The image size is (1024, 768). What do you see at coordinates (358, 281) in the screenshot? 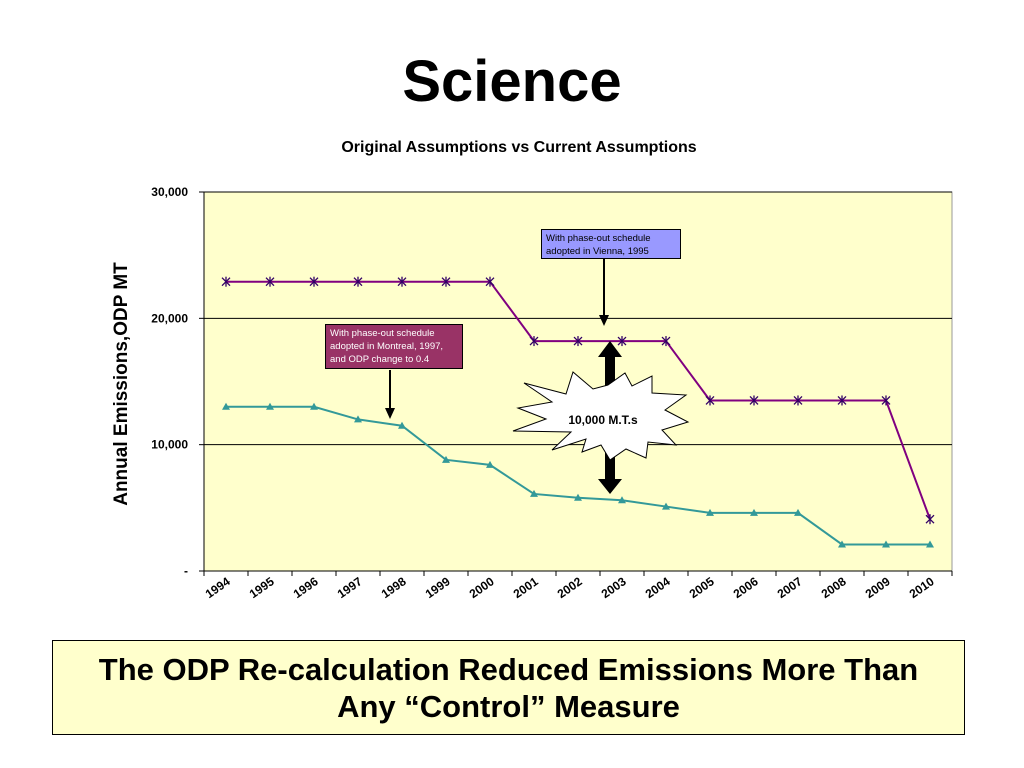
I see `series-0-point-1997` at bounding box center [358, 281].